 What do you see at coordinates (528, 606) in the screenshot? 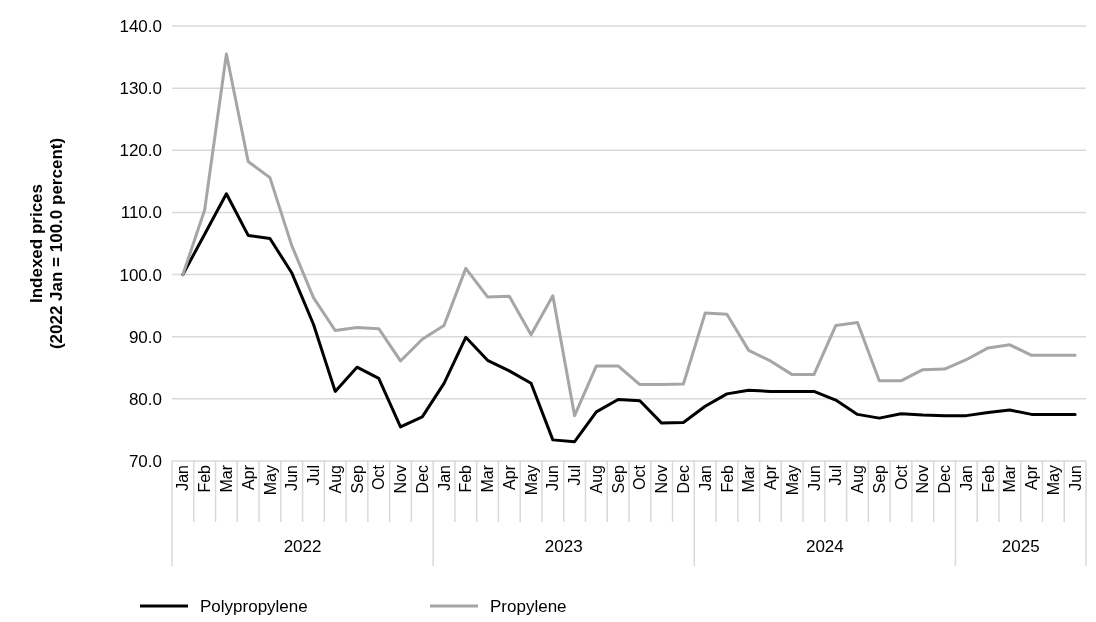
I see `legend-label: Propylene` at bounding box center [528, 606].